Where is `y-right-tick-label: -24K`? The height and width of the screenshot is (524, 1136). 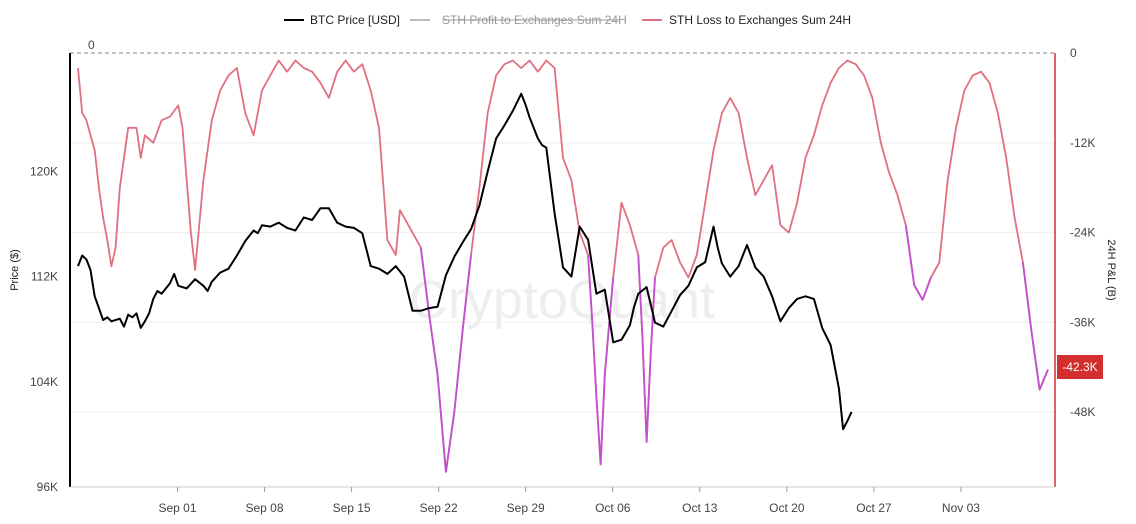 y-right-tick-label: -24K is located at coordinates (1082, 233).